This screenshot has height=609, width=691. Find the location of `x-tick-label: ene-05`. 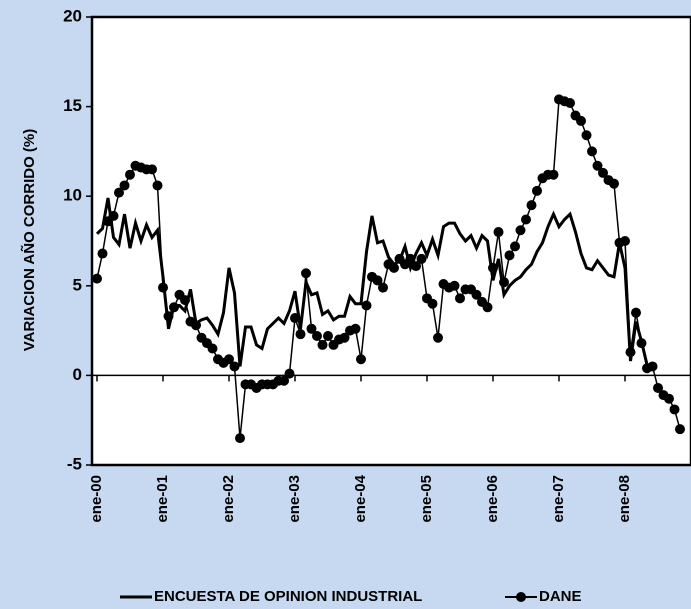

x-tick-label: ene-05 is located at coordinates (426, 499).